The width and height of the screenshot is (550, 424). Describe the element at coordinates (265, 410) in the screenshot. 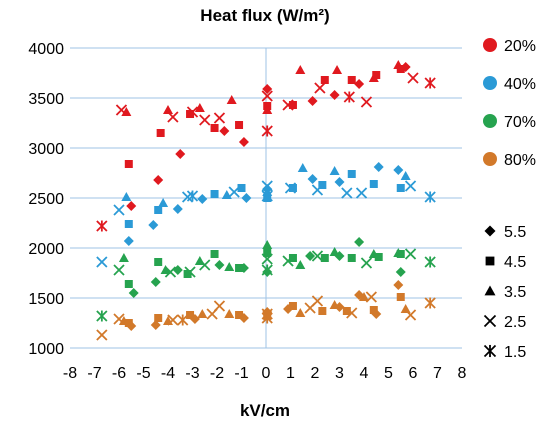

I see `x-axis-label: kV/cm` at that location.